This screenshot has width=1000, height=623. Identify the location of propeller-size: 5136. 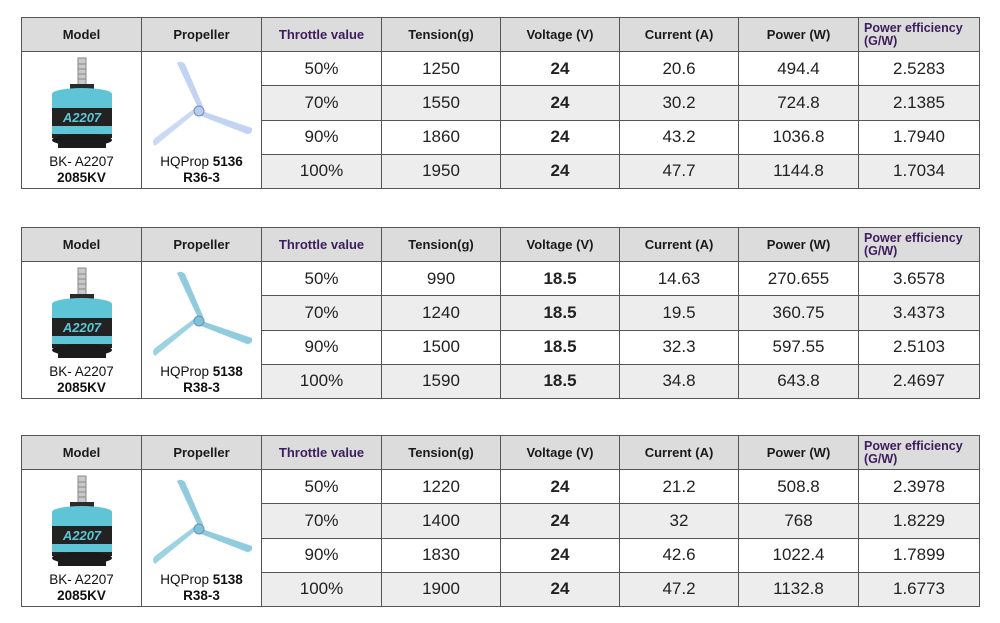
(227, 161).